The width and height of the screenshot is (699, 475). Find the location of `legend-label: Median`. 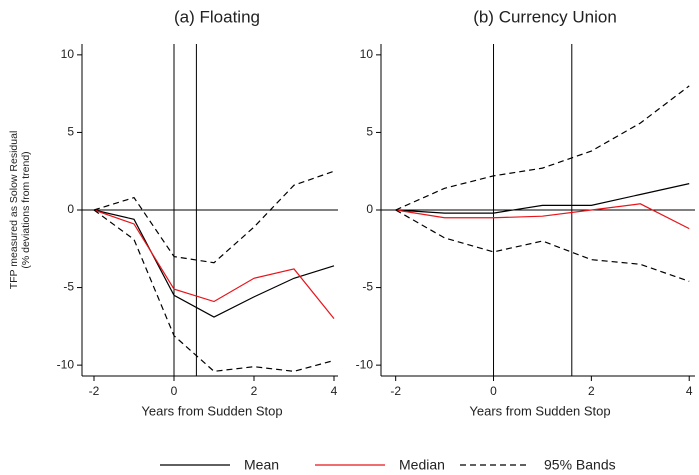

legend-label: Median is located at coordinates (422, 465).